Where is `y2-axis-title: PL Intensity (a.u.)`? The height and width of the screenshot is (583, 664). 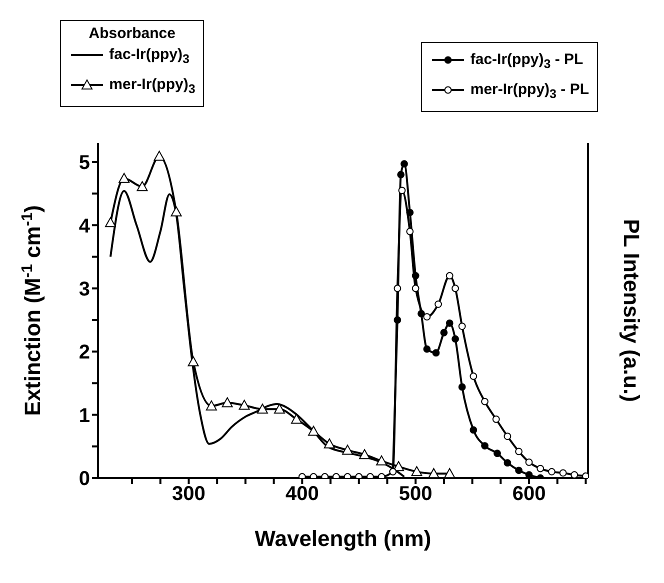 y2-axis-title: PL Intensity (a.u.) is located at coordinates (631, 310).